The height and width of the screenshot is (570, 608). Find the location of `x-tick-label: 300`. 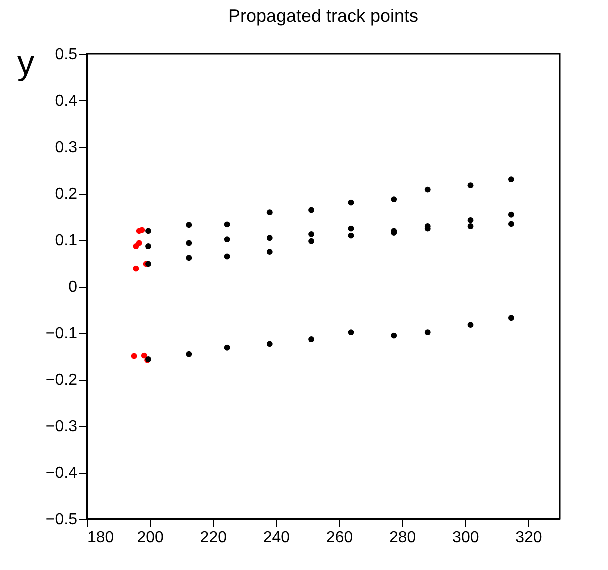

x-tick-label: 300 is located at coordinates (466, 538).